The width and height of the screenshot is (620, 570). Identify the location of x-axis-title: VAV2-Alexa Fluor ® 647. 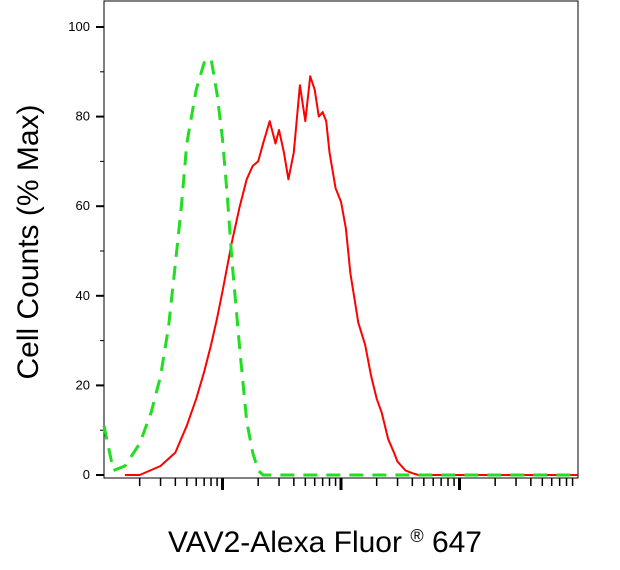
(325, 537).